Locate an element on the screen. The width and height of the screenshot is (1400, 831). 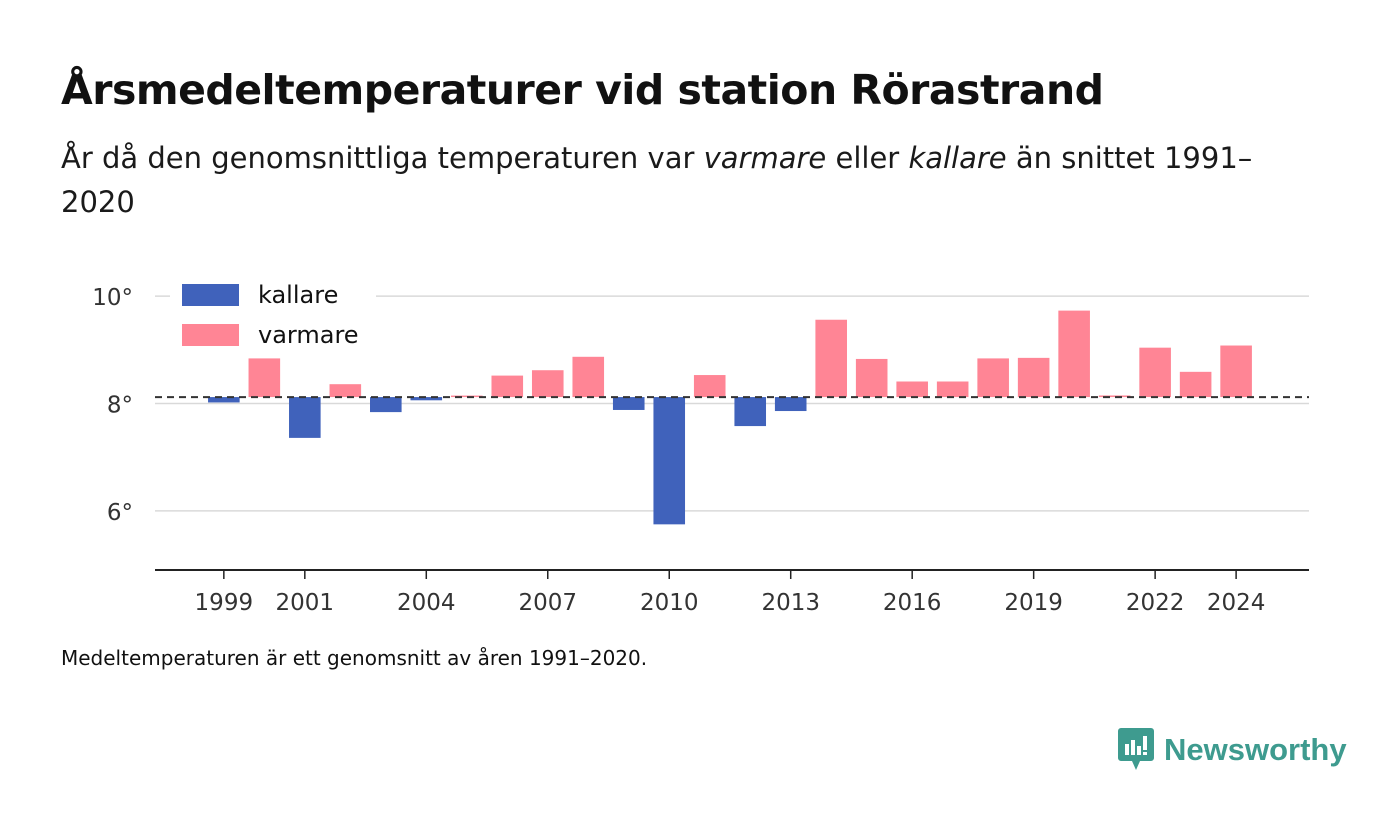
x-tick-label: 1999 is located at coordinates (224, 603).